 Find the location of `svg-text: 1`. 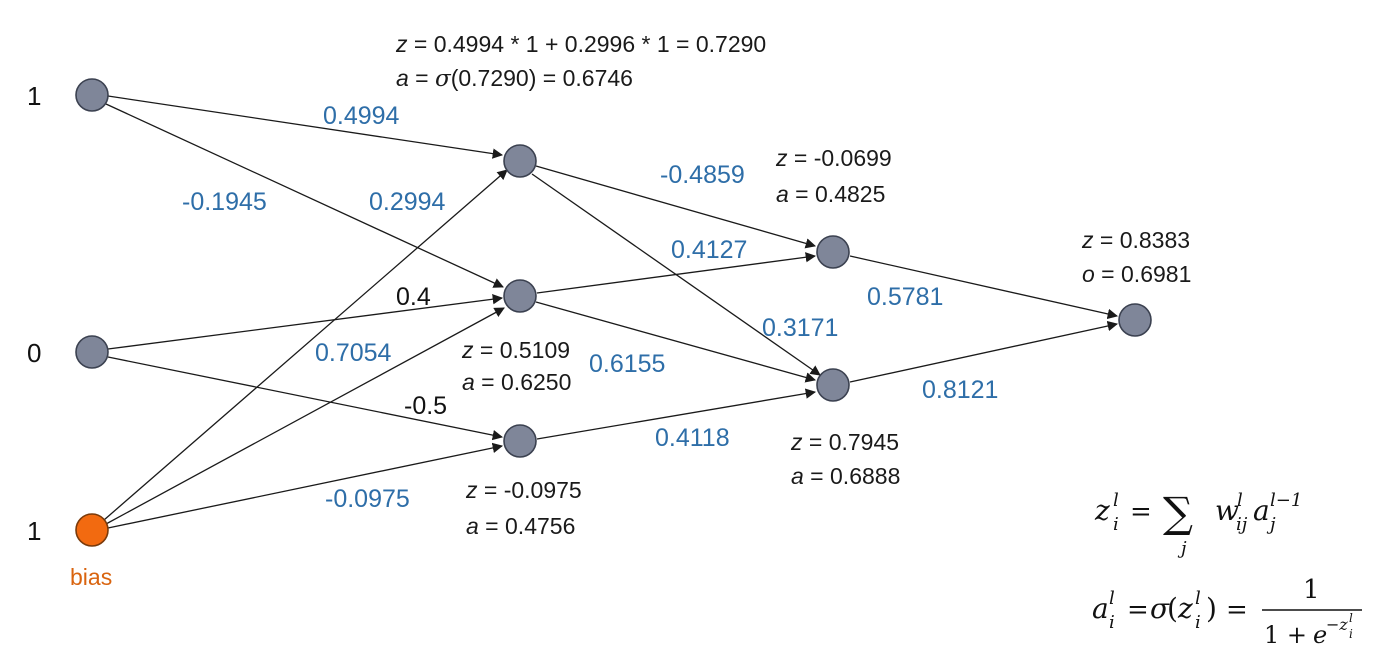

svg-text: 1 is located at coordinates (1311, 590).